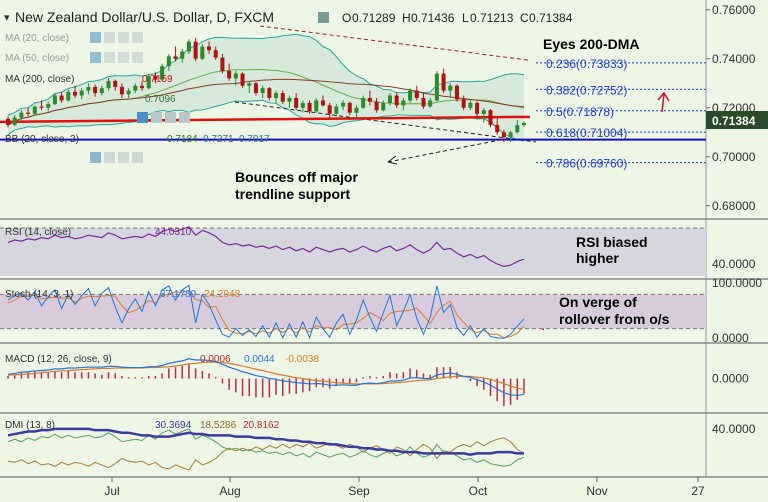 This screenshot has width=768, height=502. I want to click on macd-legend-label: MACD (12, 26, close, 9), so click(58, 359).